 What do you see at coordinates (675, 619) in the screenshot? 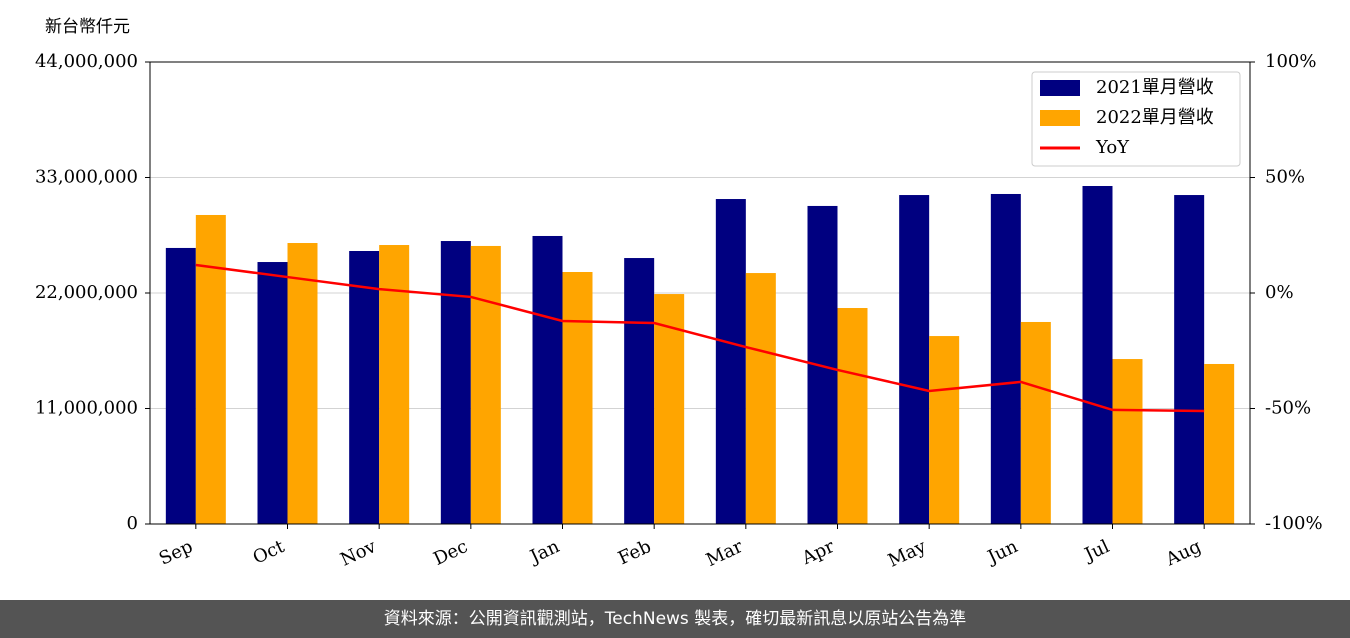
I see `source-footer: 資料來源：公開資訊觀測站，TechNews 製表，確切最新訊息以原站公告為準` at bounding box center [675, 619].